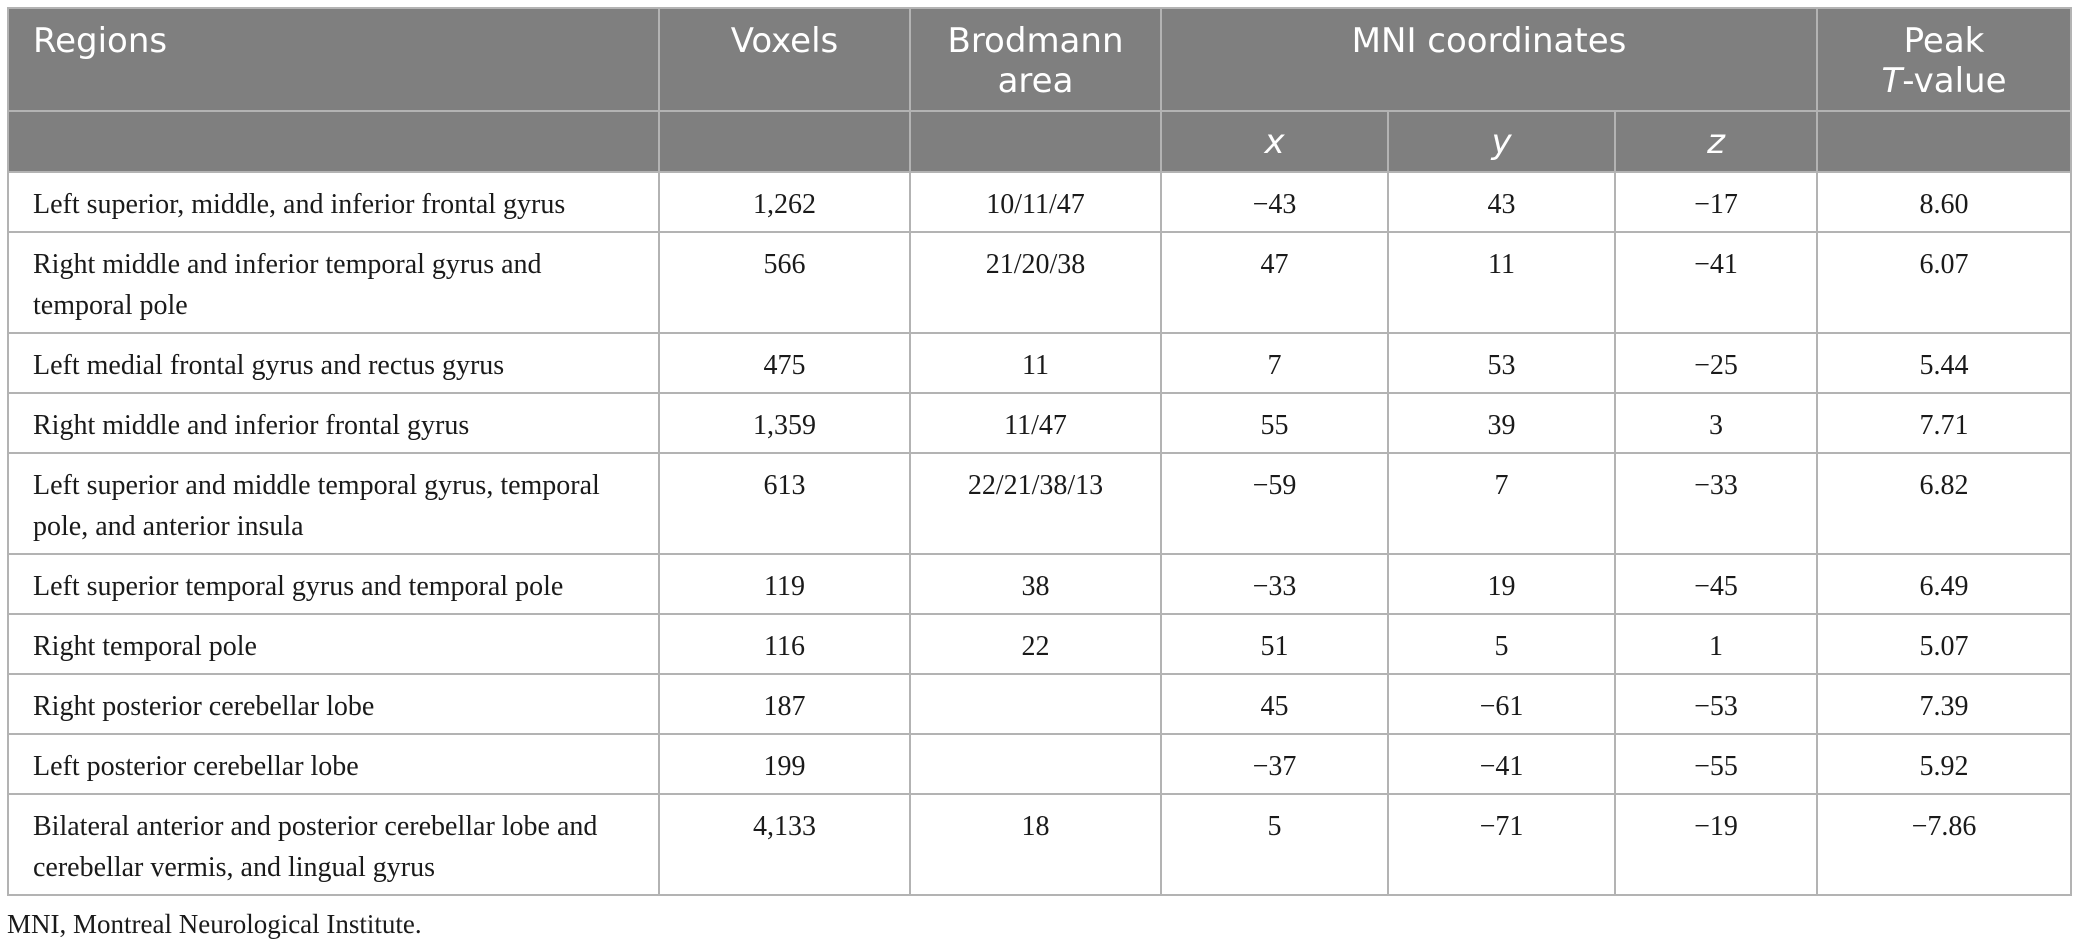  What do you see at coordinates (784, 363) in the screenshot?
I see `cell-voxels: 475` at bounding box center [784, 363].